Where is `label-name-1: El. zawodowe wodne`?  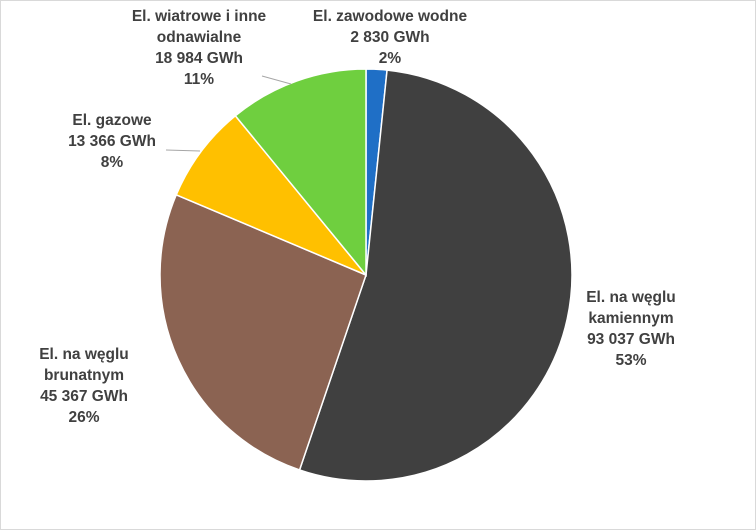 label-name-1: El. zawodowe wodne is located at coordinates (390, 16).